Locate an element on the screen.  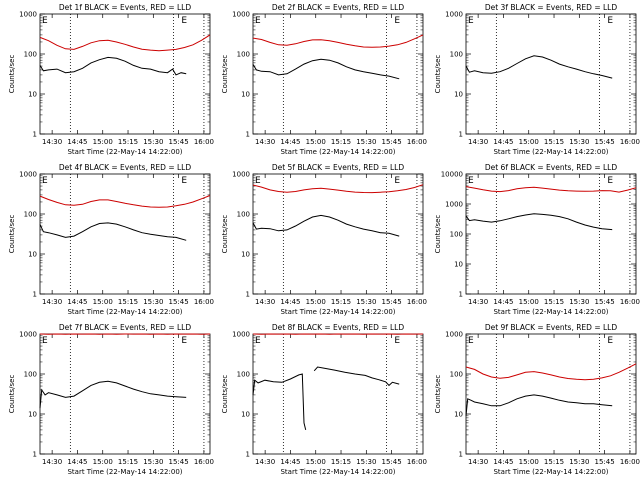
chart-title-7: Det 7f BLACK = Events, RED = LLD is located at coordinates (125, 327).